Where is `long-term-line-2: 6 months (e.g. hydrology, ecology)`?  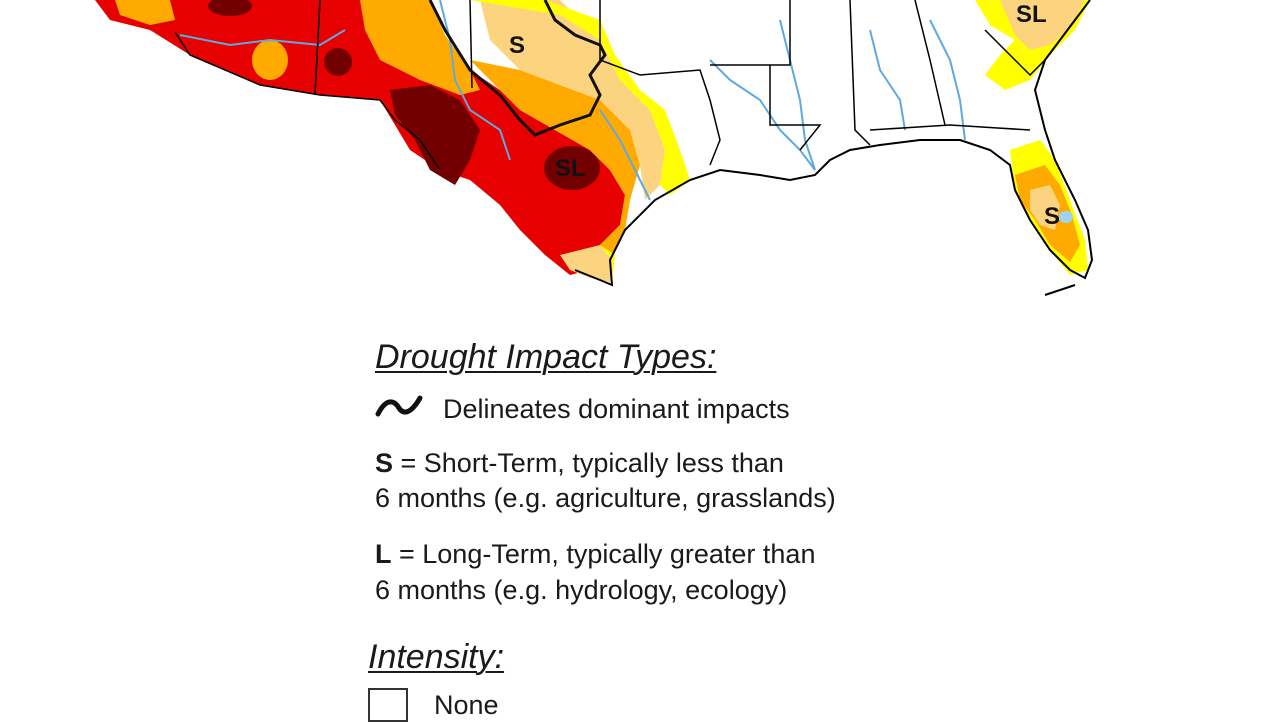 long-term-line-2: 6 months (e.g. hydrology, ecology) is located at coordinates (581, 590).